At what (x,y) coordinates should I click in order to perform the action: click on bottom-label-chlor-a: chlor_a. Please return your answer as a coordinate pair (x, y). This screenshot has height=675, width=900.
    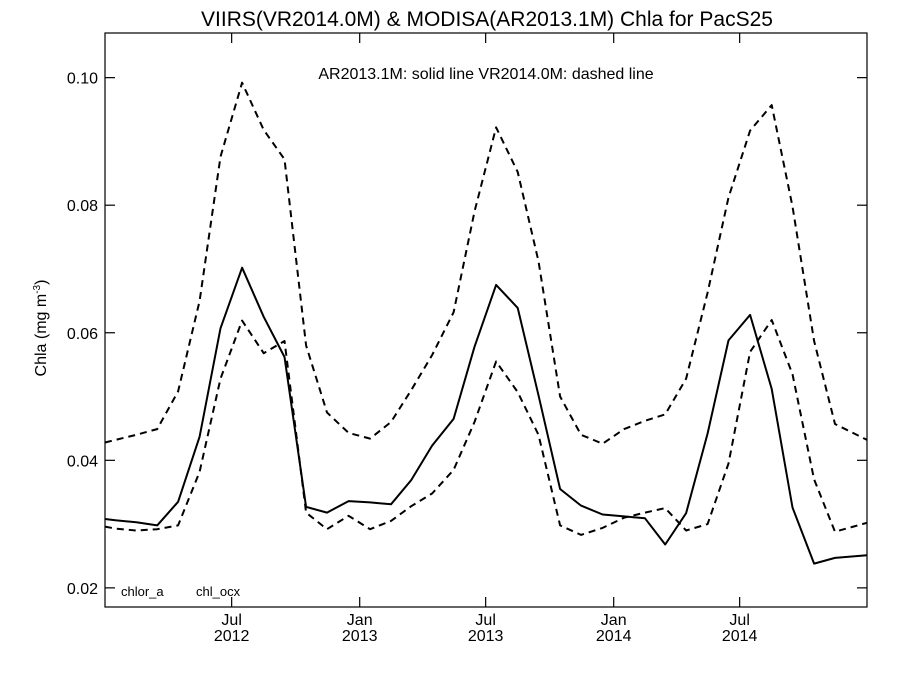
    Looking at the image, I should click on (142, 591).